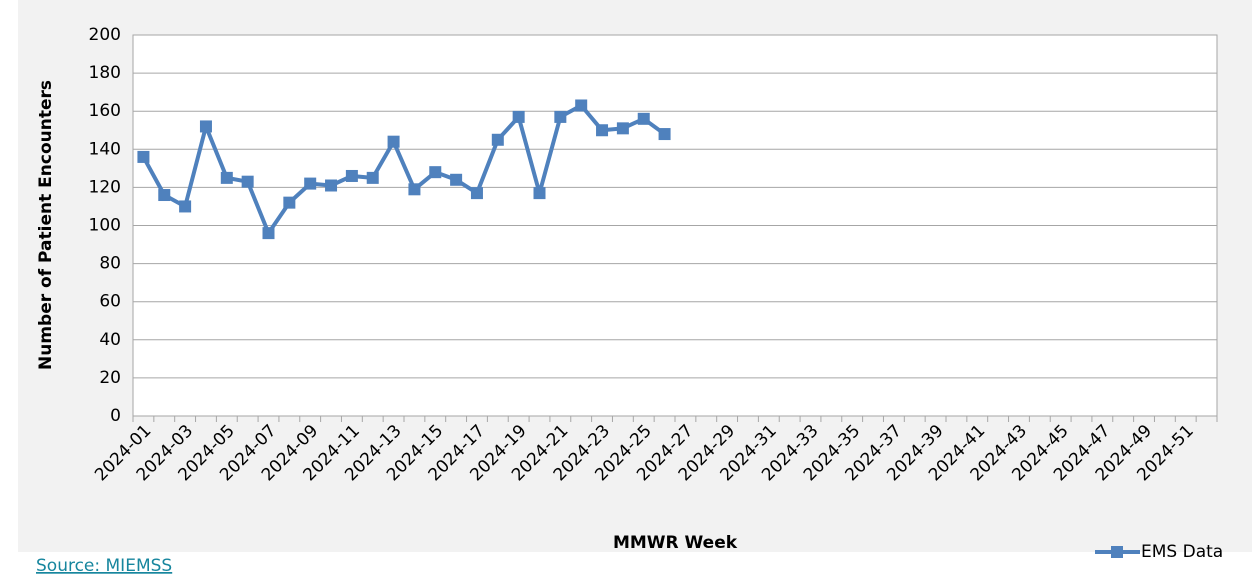 The width and height of the screenshot is (1252, 581). Describe the element at coordinates (110, 378) in the screenshot. I see `y-tick-label: 20` at that location.